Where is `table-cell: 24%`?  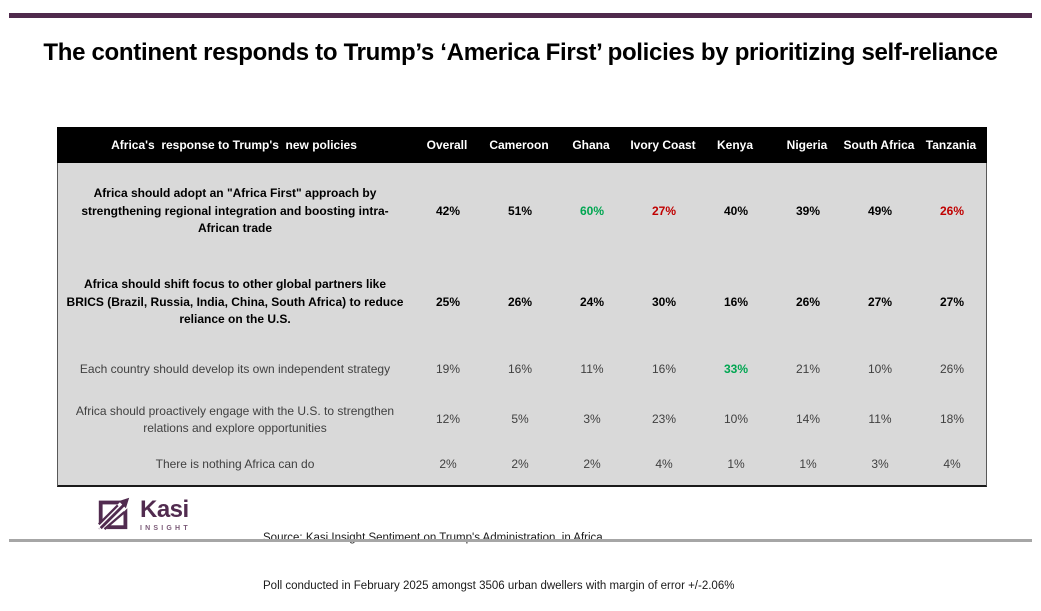 table-cell: 24% is located at coordinates (592, 301).